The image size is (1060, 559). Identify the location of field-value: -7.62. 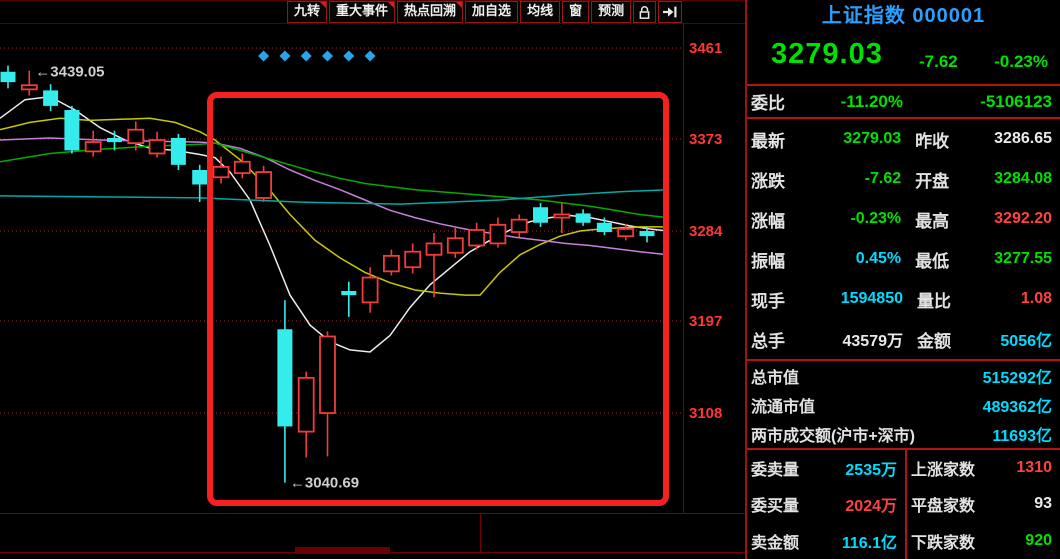
(883, 178).